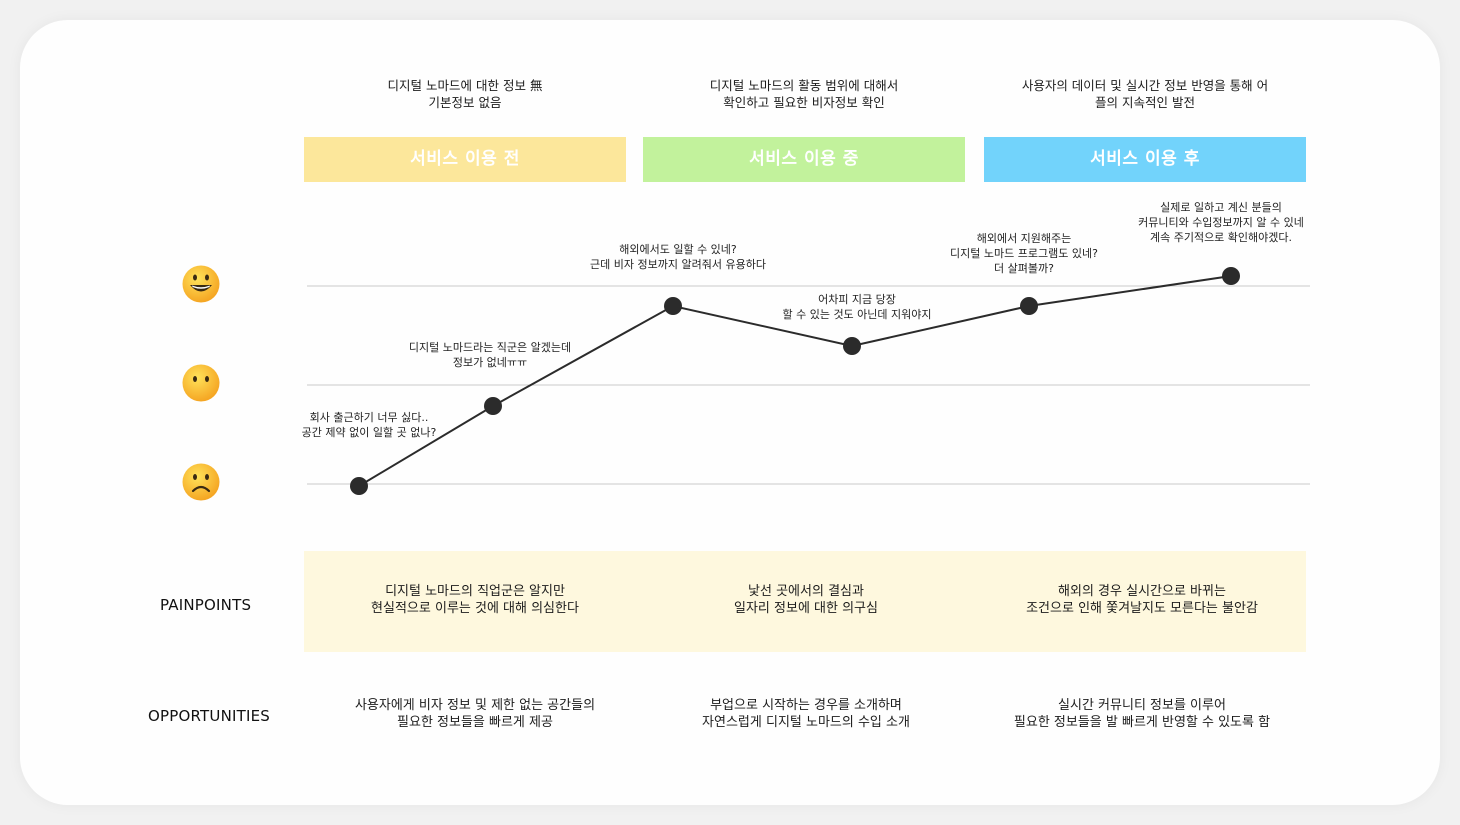 This screenshot has width=1460, height=825. Describe the element at coordinates (475, 714) in the screenshot. I see `opportunity-before: 사용자에게 비자 정보 및 제한 없는 공간들의 필요한 정보들을 빠르게 제공` at that location.